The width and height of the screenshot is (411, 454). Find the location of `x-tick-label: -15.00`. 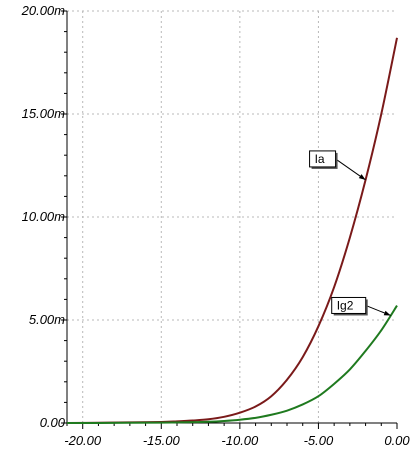

x-tick-label: -15.00 is located at coordinates (162, 440).